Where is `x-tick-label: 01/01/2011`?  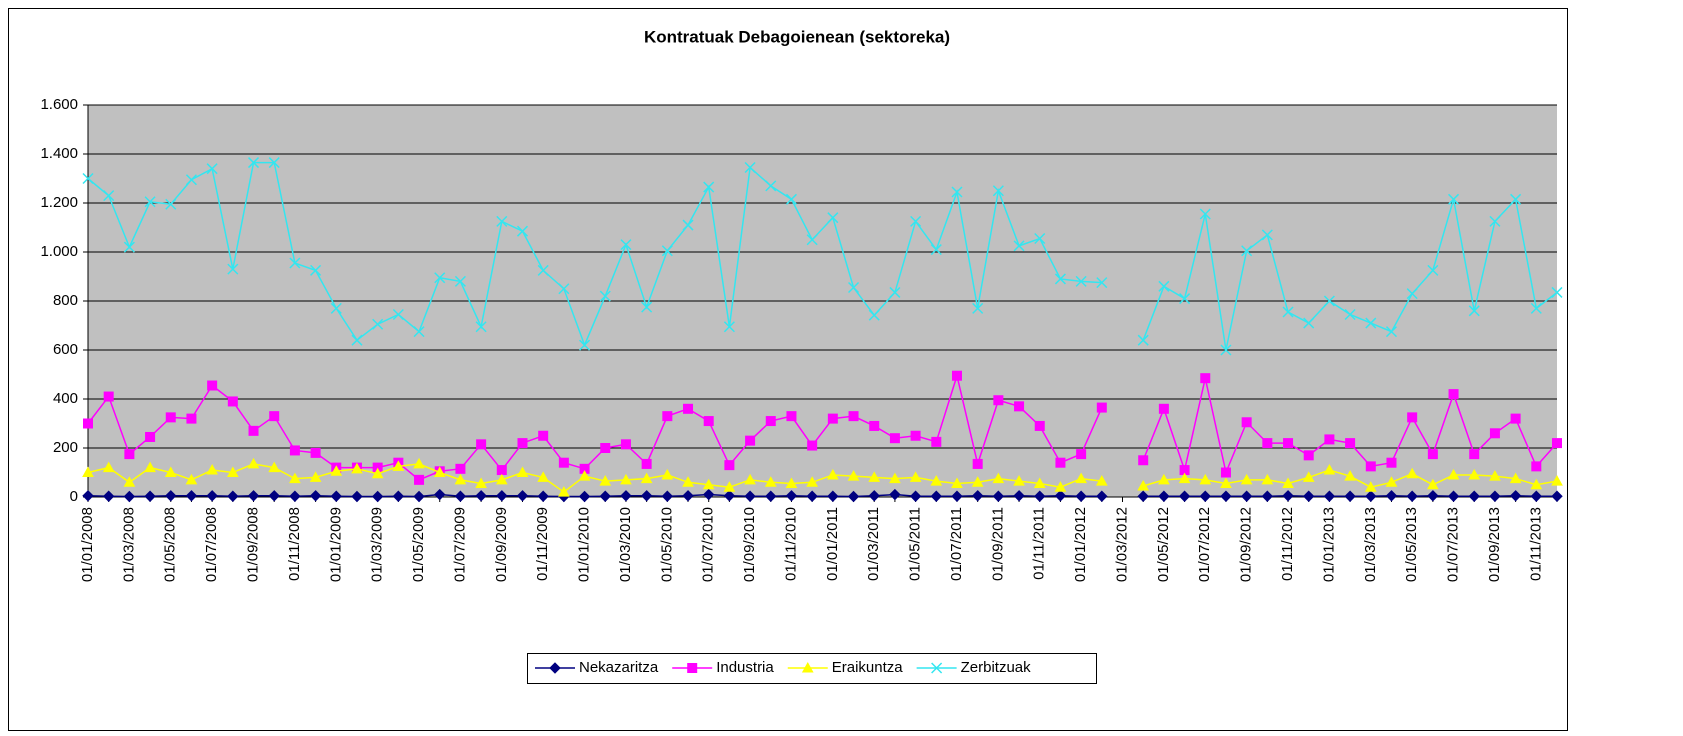
x-tick-label: 01/01/2011 is located at coordinates (832, 544).